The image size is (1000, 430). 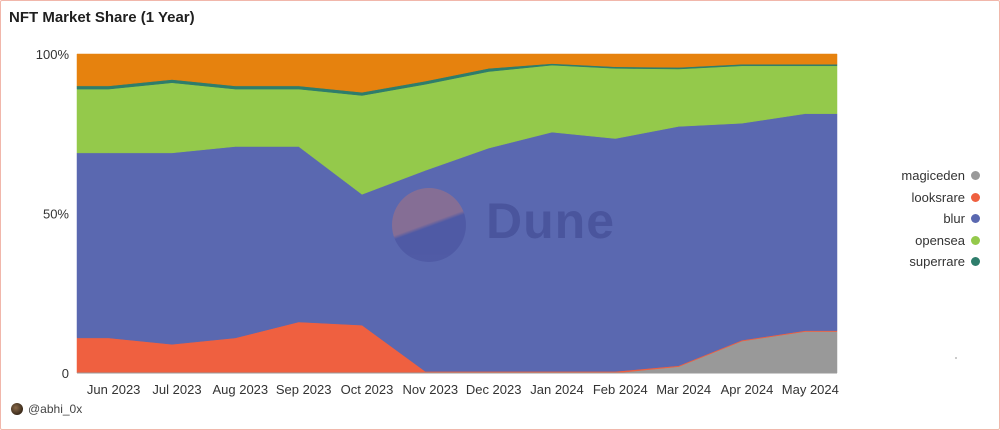 I want to click on legend-label: superrare, so click(x=937, y=262).